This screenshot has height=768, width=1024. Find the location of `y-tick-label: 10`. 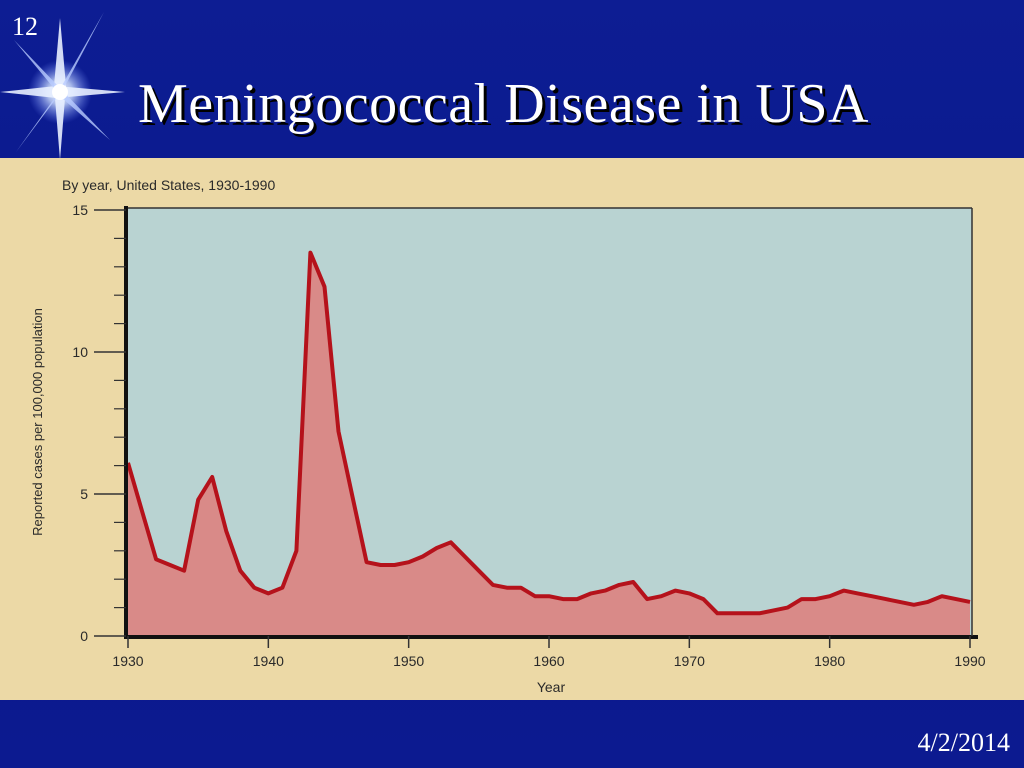

y-tick-label: 10 is located at coordinates (80, 352).